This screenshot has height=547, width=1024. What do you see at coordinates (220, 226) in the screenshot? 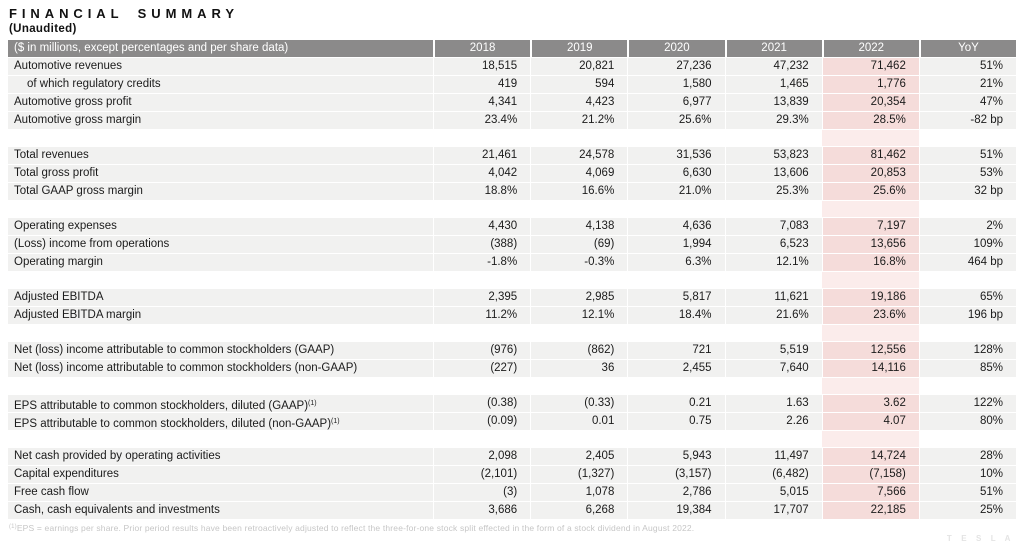
I see `row-label: Operating expenses` at bounding box center [220, 226].